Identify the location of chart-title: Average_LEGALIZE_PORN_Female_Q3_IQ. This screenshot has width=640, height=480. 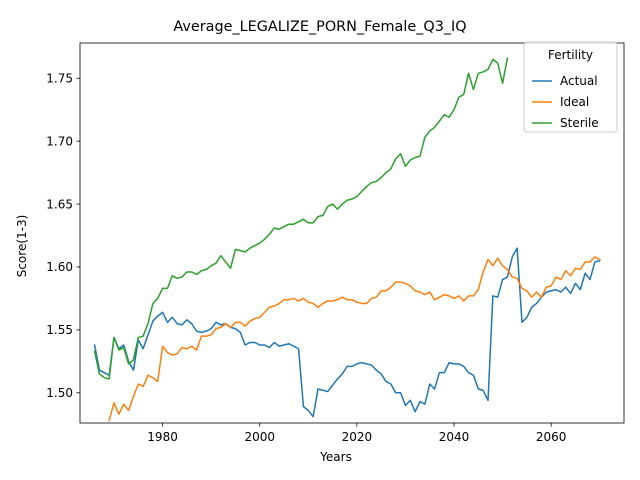
(319, 27).